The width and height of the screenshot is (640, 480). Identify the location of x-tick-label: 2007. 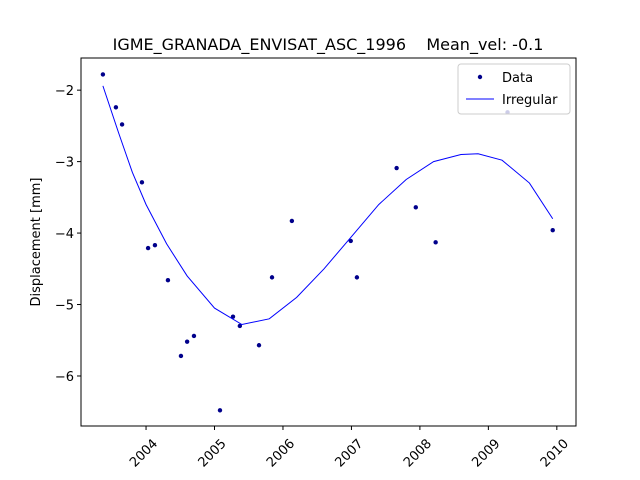
(349, 453).